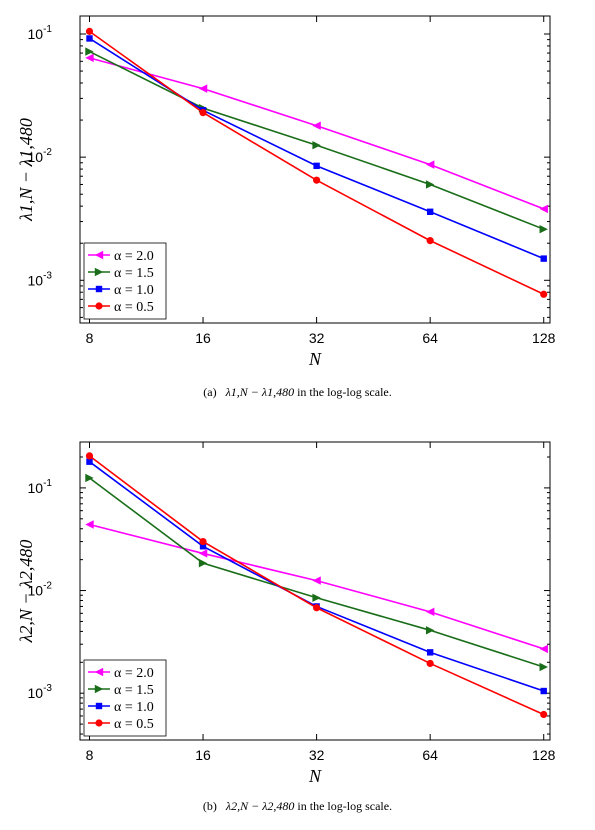  I want to click on caption-a: (a) λ1,N − λ1,480 in the log-log scale., so click(297, 392).